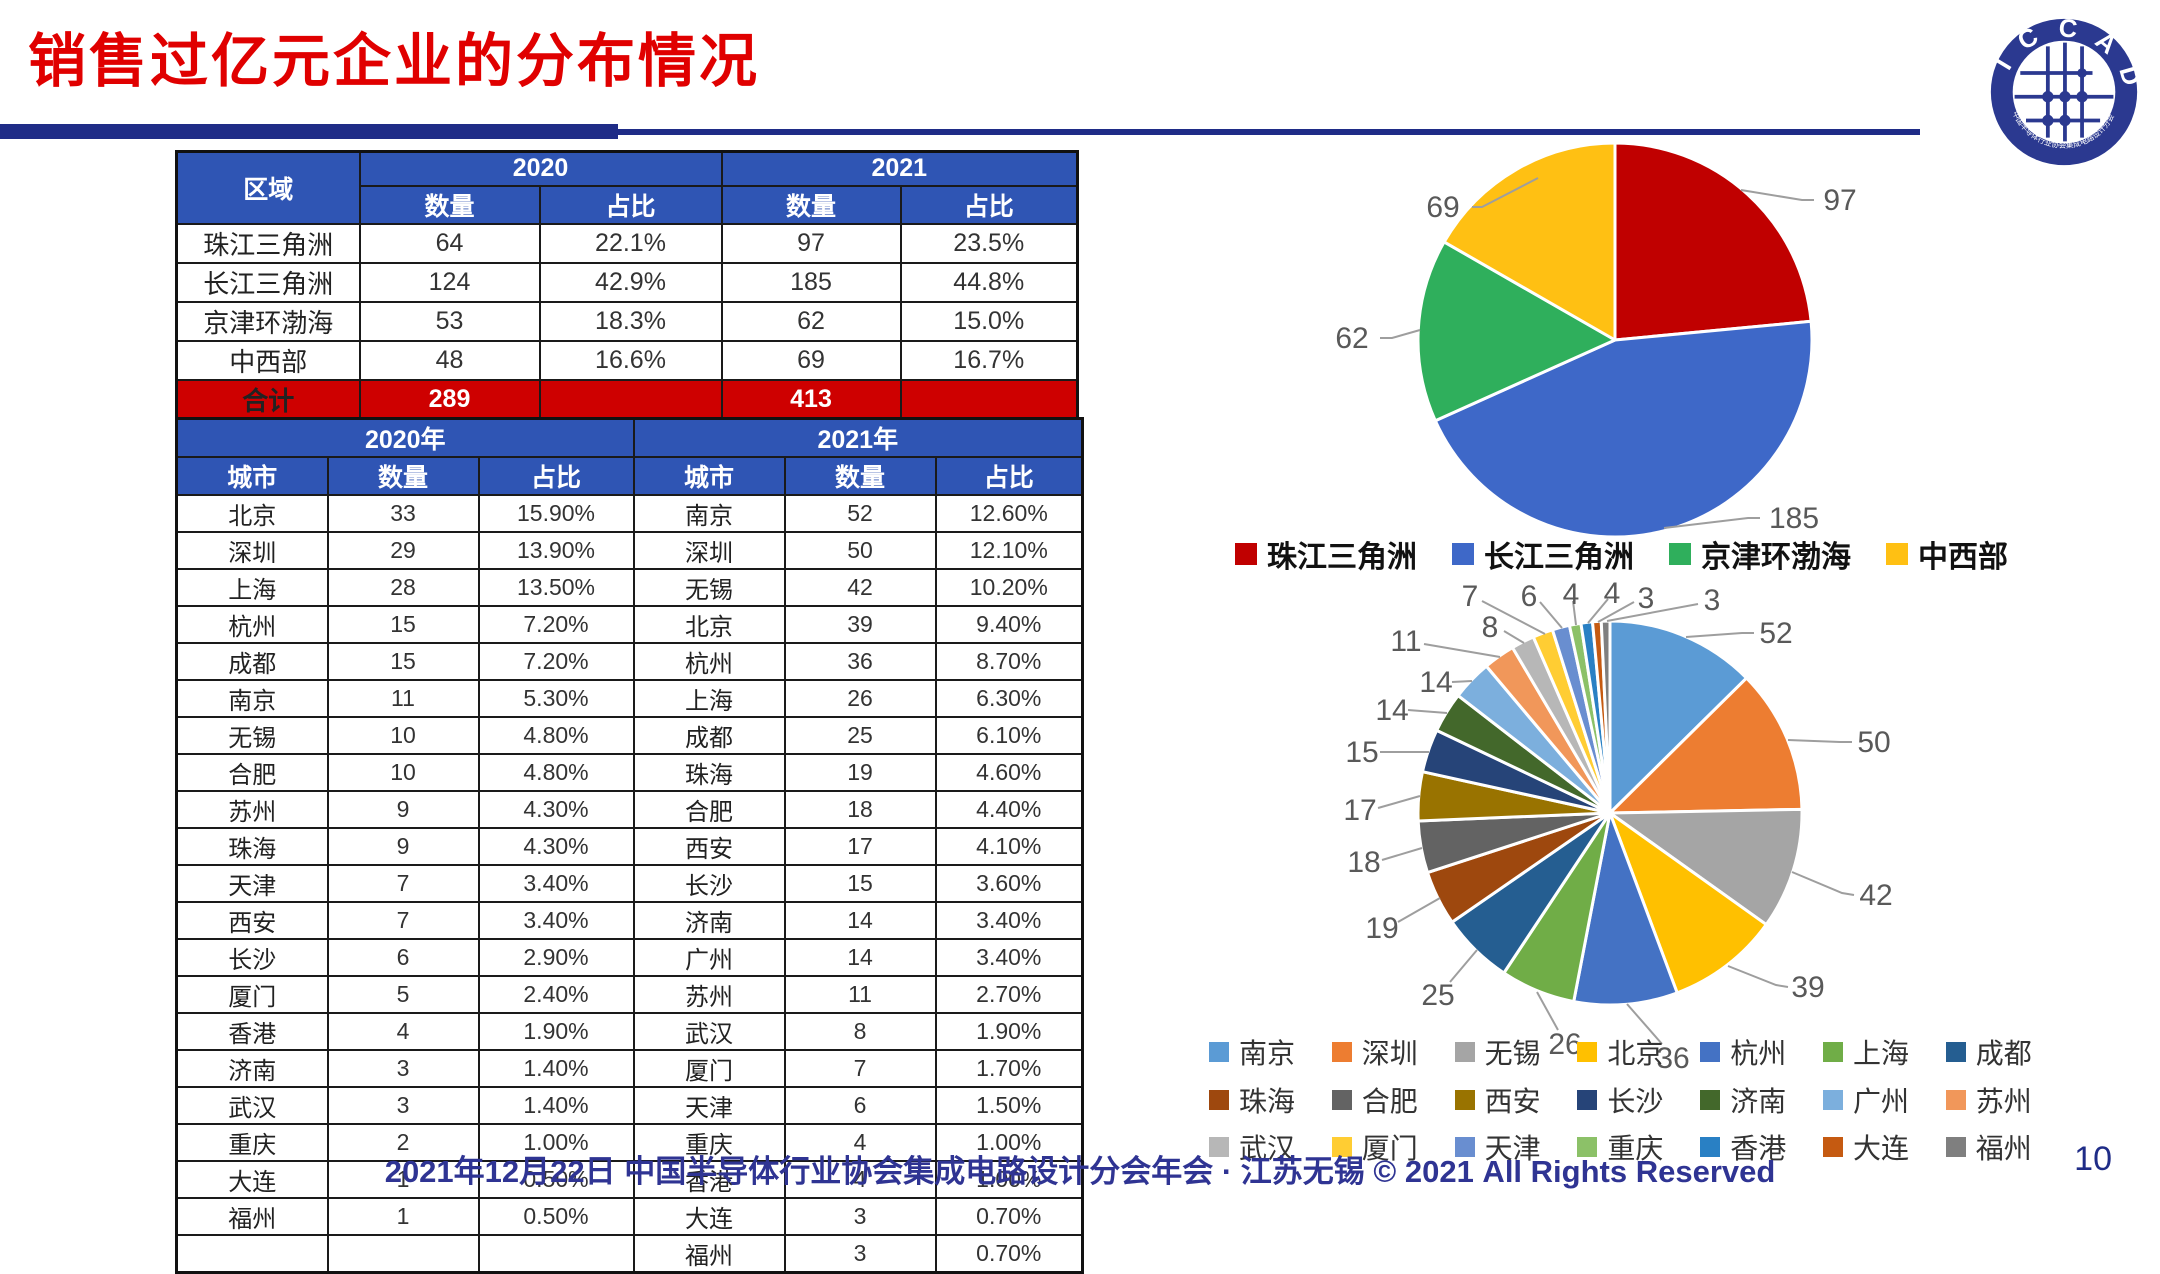 This screenshot has height=1274, width=2160. Describe the element at coordinates (1359, 810) in the screenshot. I see `pie-value-label: 17` at that location.